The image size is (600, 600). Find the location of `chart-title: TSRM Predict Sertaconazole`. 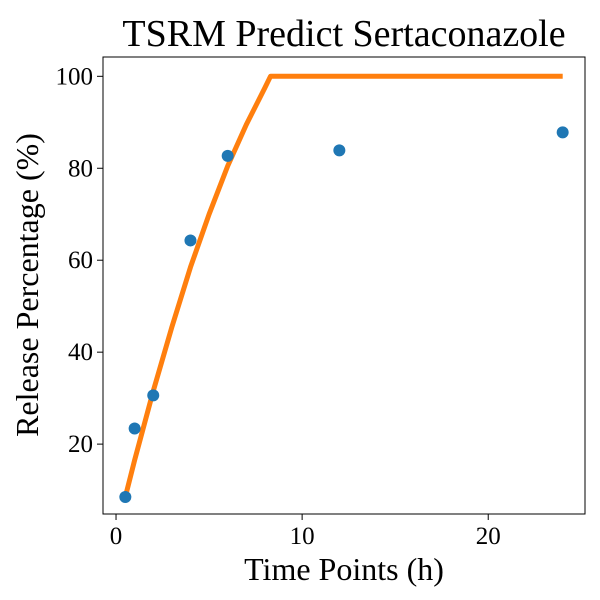

chart-title: TSRM Predict Sertaconazole is located at coordinates (343, 34).